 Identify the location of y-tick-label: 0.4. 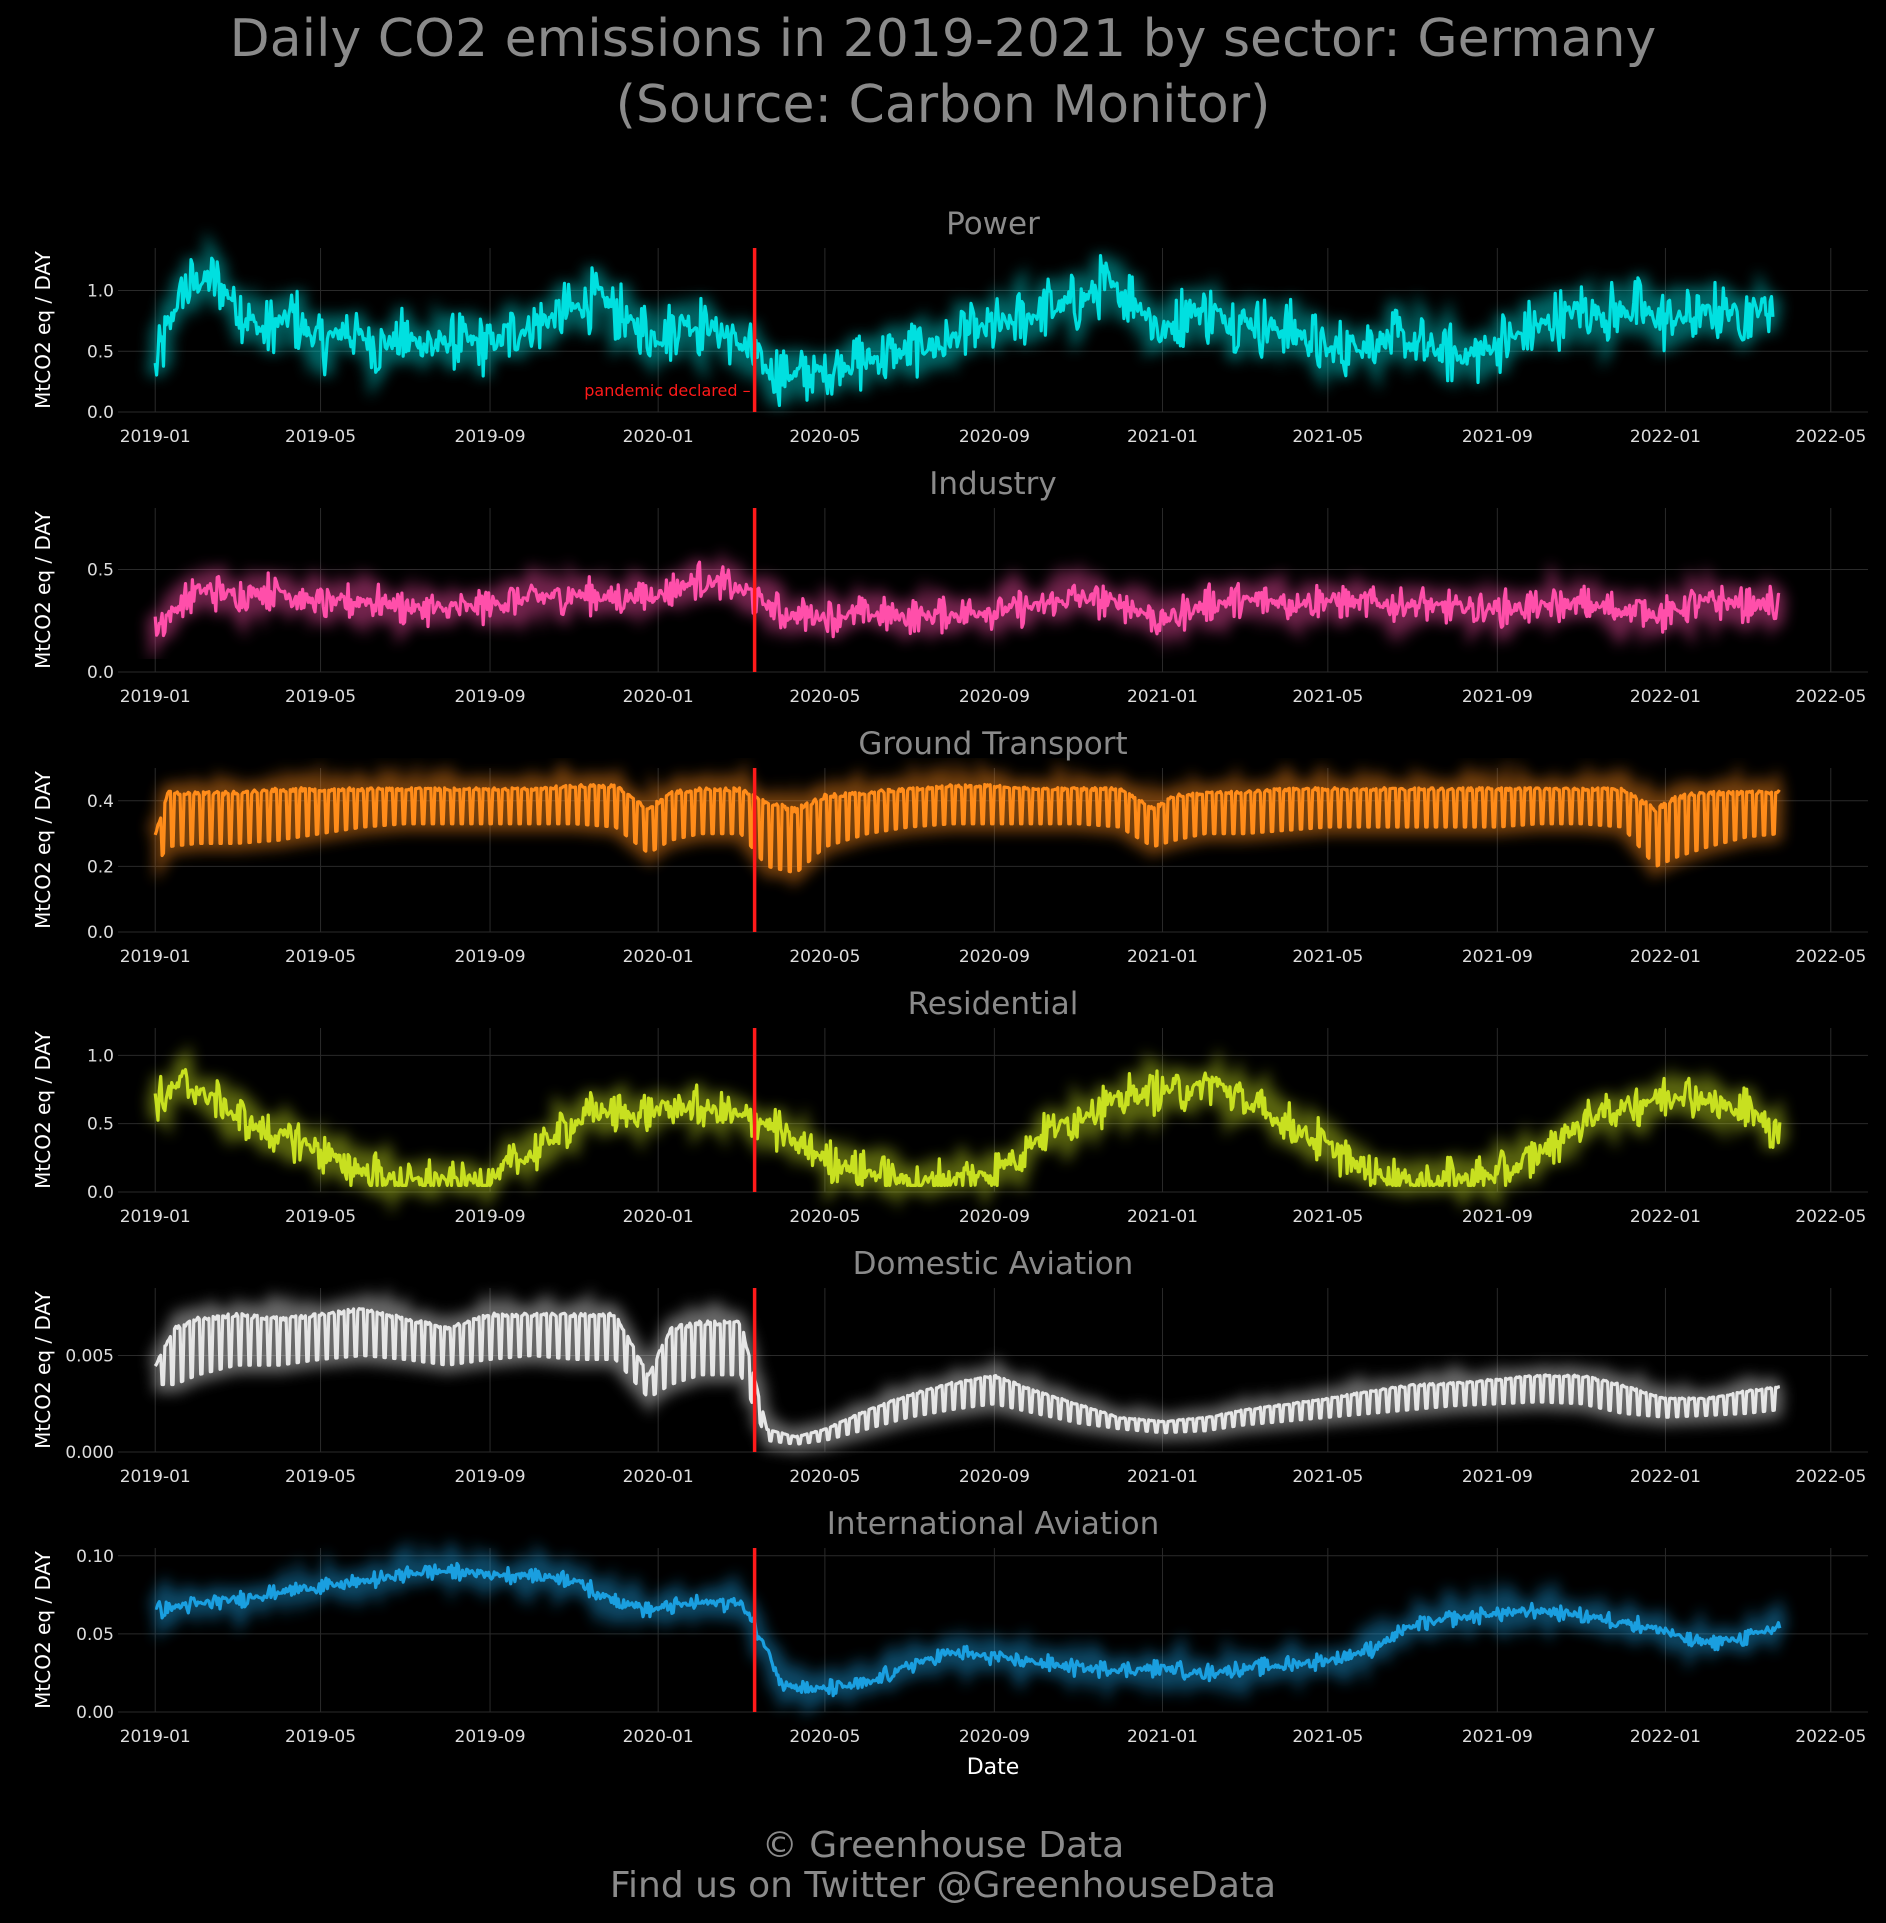
(100, 802).